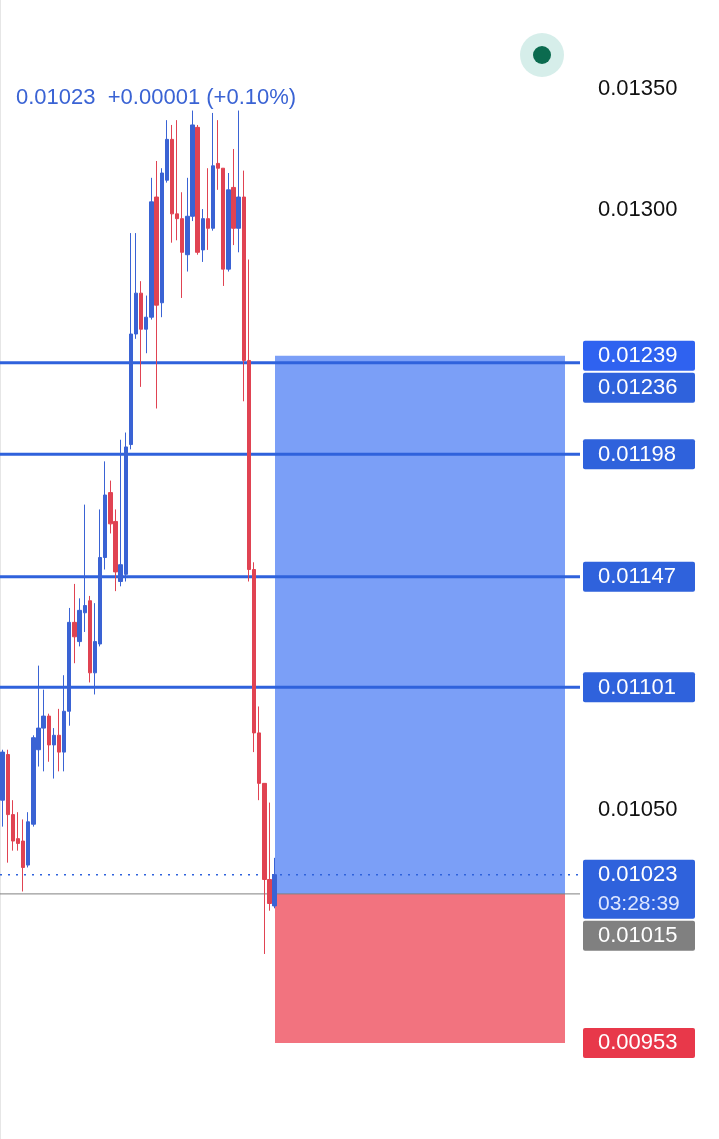 This screenshot has height=1139, width=719. What do you see at coordinates (638, 387) in the screenshot?
I see `ref-line-label: 0.01236` at bounding box center [638, 387].